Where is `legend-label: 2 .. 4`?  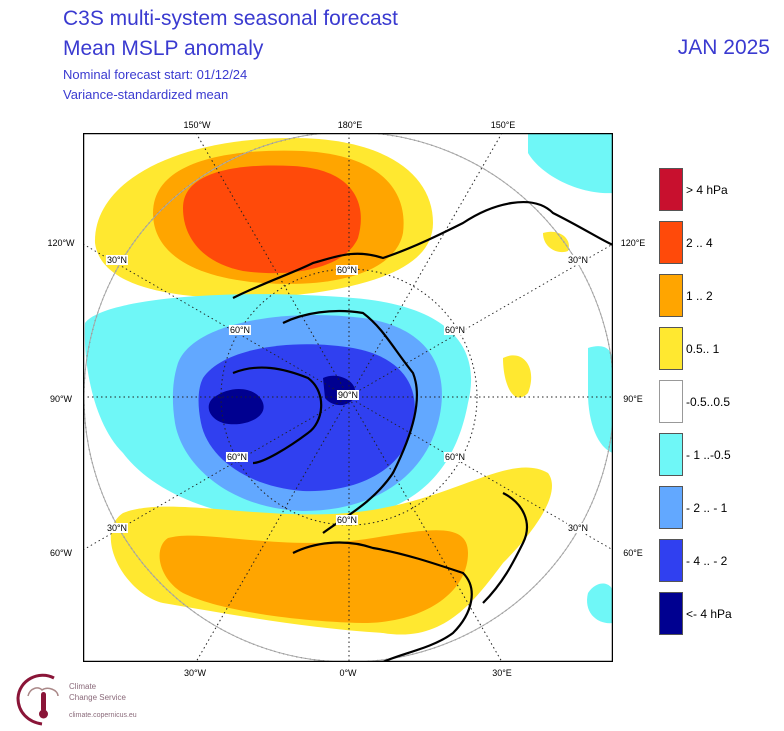
legend-label: 2 .. 4 is located at coordinates (699, 243).